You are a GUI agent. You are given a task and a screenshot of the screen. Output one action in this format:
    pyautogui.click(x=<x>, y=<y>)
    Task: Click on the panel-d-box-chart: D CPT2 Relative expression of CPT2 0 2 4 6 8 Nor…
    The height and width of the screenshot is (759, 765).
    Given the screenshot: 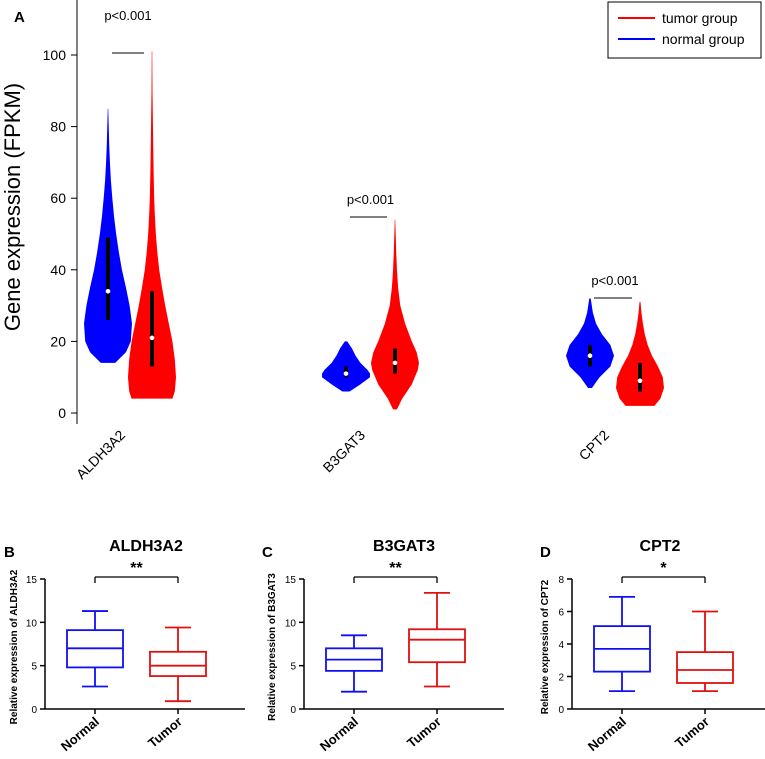 What is the action you would take?
    pyautogui.click(x=652, y=646)
    